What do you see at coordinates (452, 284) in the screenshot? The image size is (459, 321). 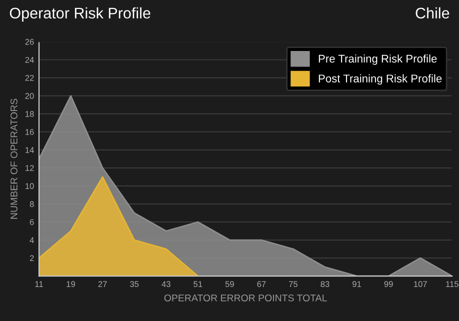 I see `x-tick-label: 115` at bounding box center [452, 284].